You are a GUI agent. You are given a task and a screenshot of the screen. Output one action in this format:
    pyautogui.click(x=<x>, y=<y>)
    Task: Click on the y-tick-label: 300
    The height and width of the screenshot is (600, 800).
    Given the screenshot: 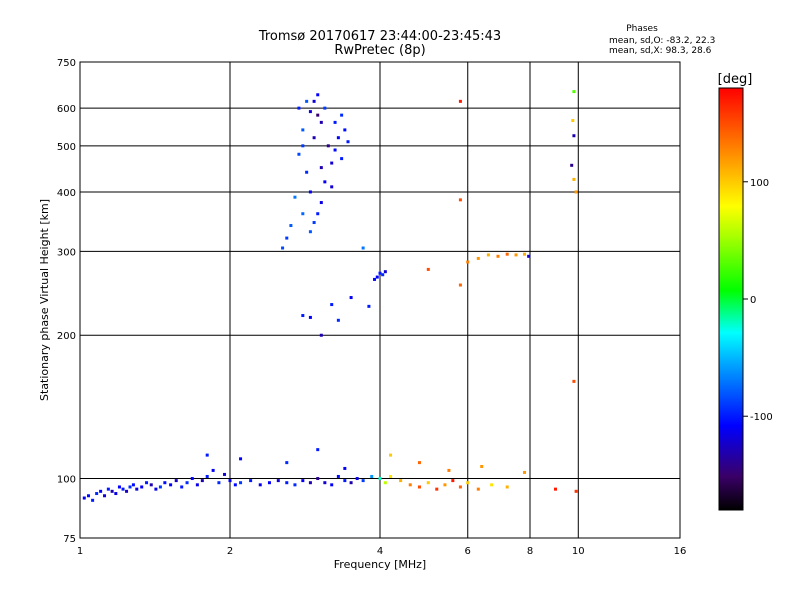 What is the action you would take?
    pyautogui.click(x=66, y=252)
    